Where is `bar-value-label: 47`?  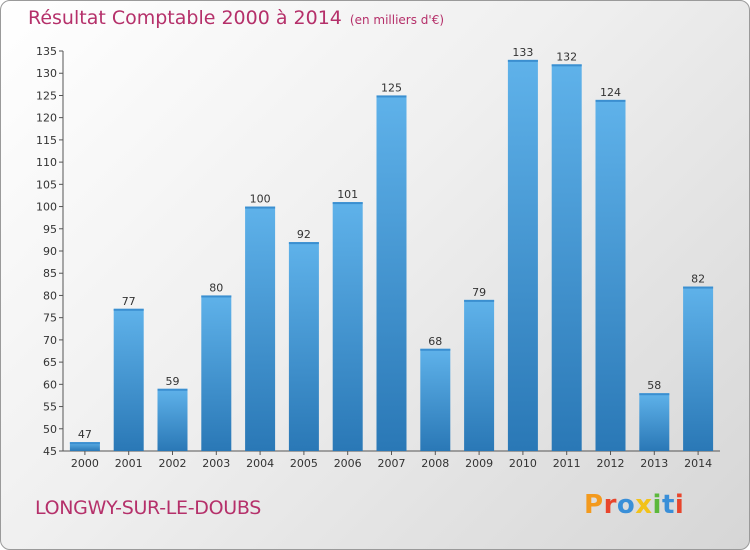
bar-value-label: 47 is located at coordinates (85, 434).